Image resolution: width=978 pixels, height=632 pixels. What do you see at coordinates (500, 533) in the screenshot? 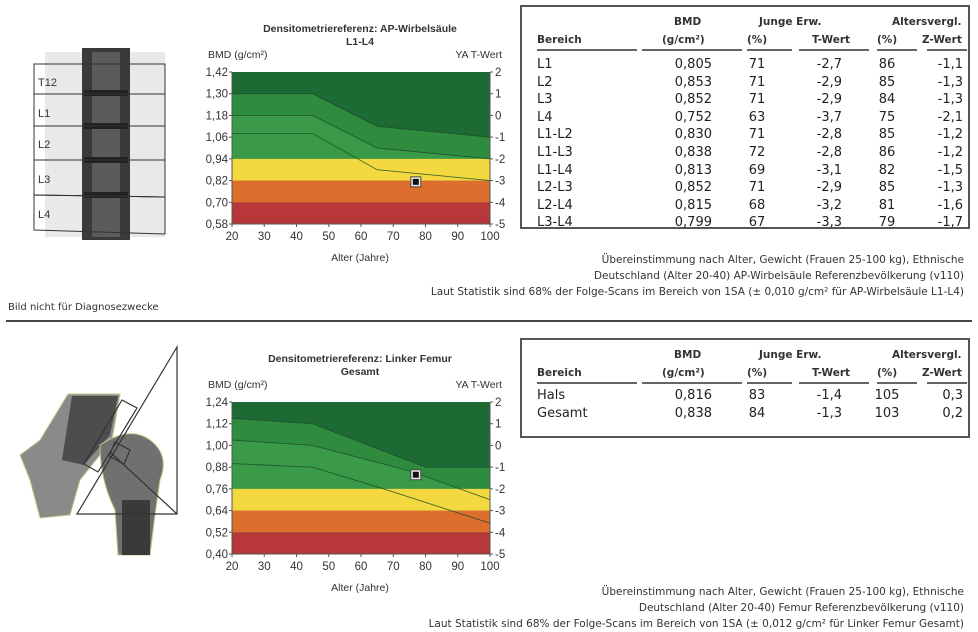
I see `y2-tick-label: -4` at bounding box center [500, 533].